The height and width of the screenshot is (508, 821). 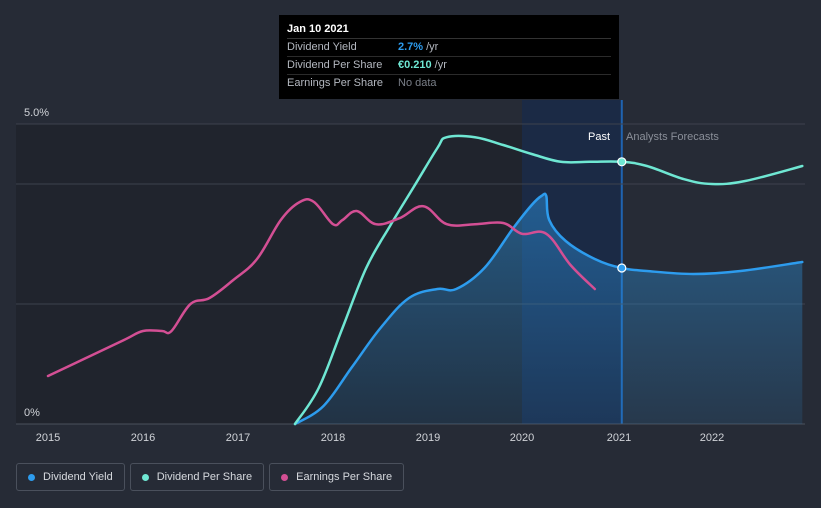 What do you see at coordinates (599, 137) in the screenshot?
I see `past-label: Past` at bounding box center [599, 137].